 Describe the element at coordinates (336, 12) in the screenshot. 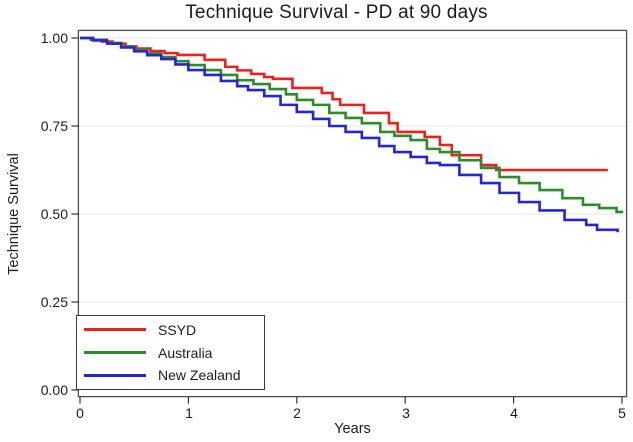

I see `chart-title: Technique Survival - PD at 90 days` at that location.